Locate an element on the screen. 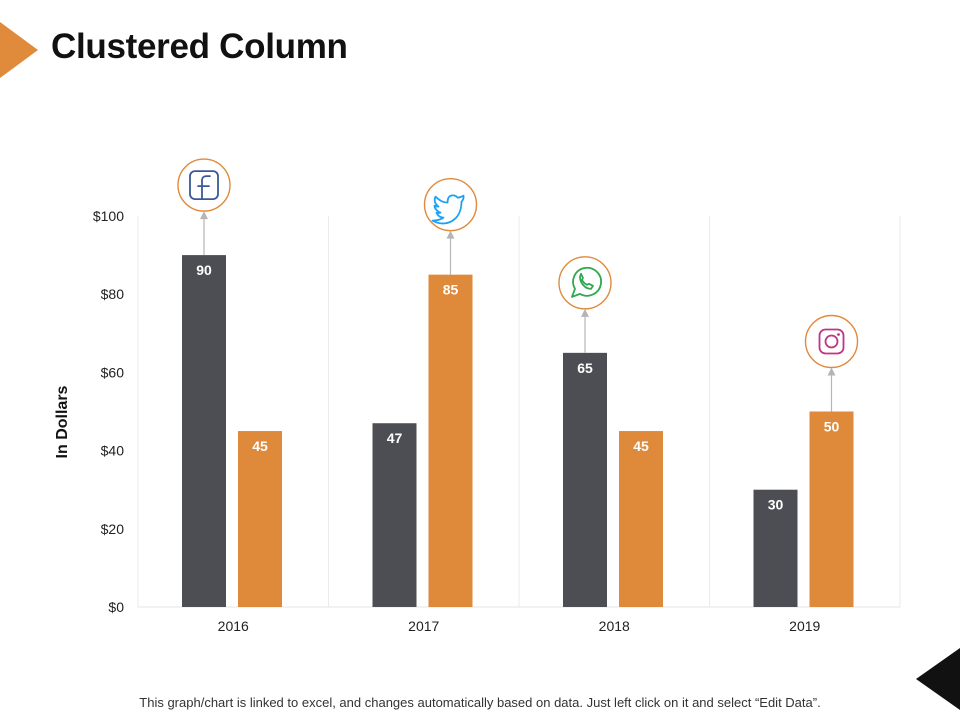  page-title: Clustered Column is located at coordinates (199, 46).